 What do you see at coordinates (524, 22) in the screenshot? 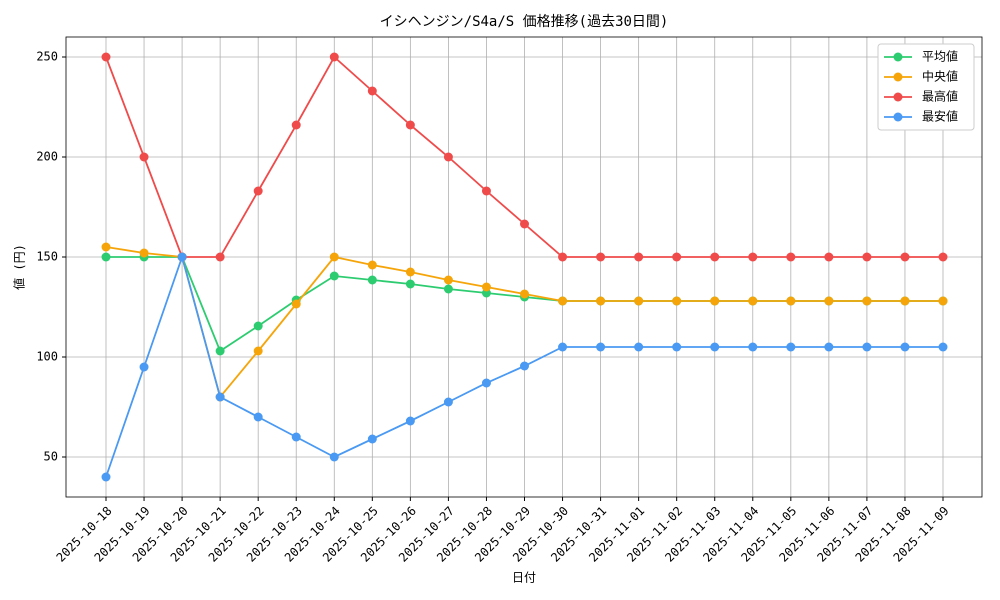
I see `chart-title: イシヘンジン/S4a/S 価格推移(過去30日間)` at bounding box center [524, 22].